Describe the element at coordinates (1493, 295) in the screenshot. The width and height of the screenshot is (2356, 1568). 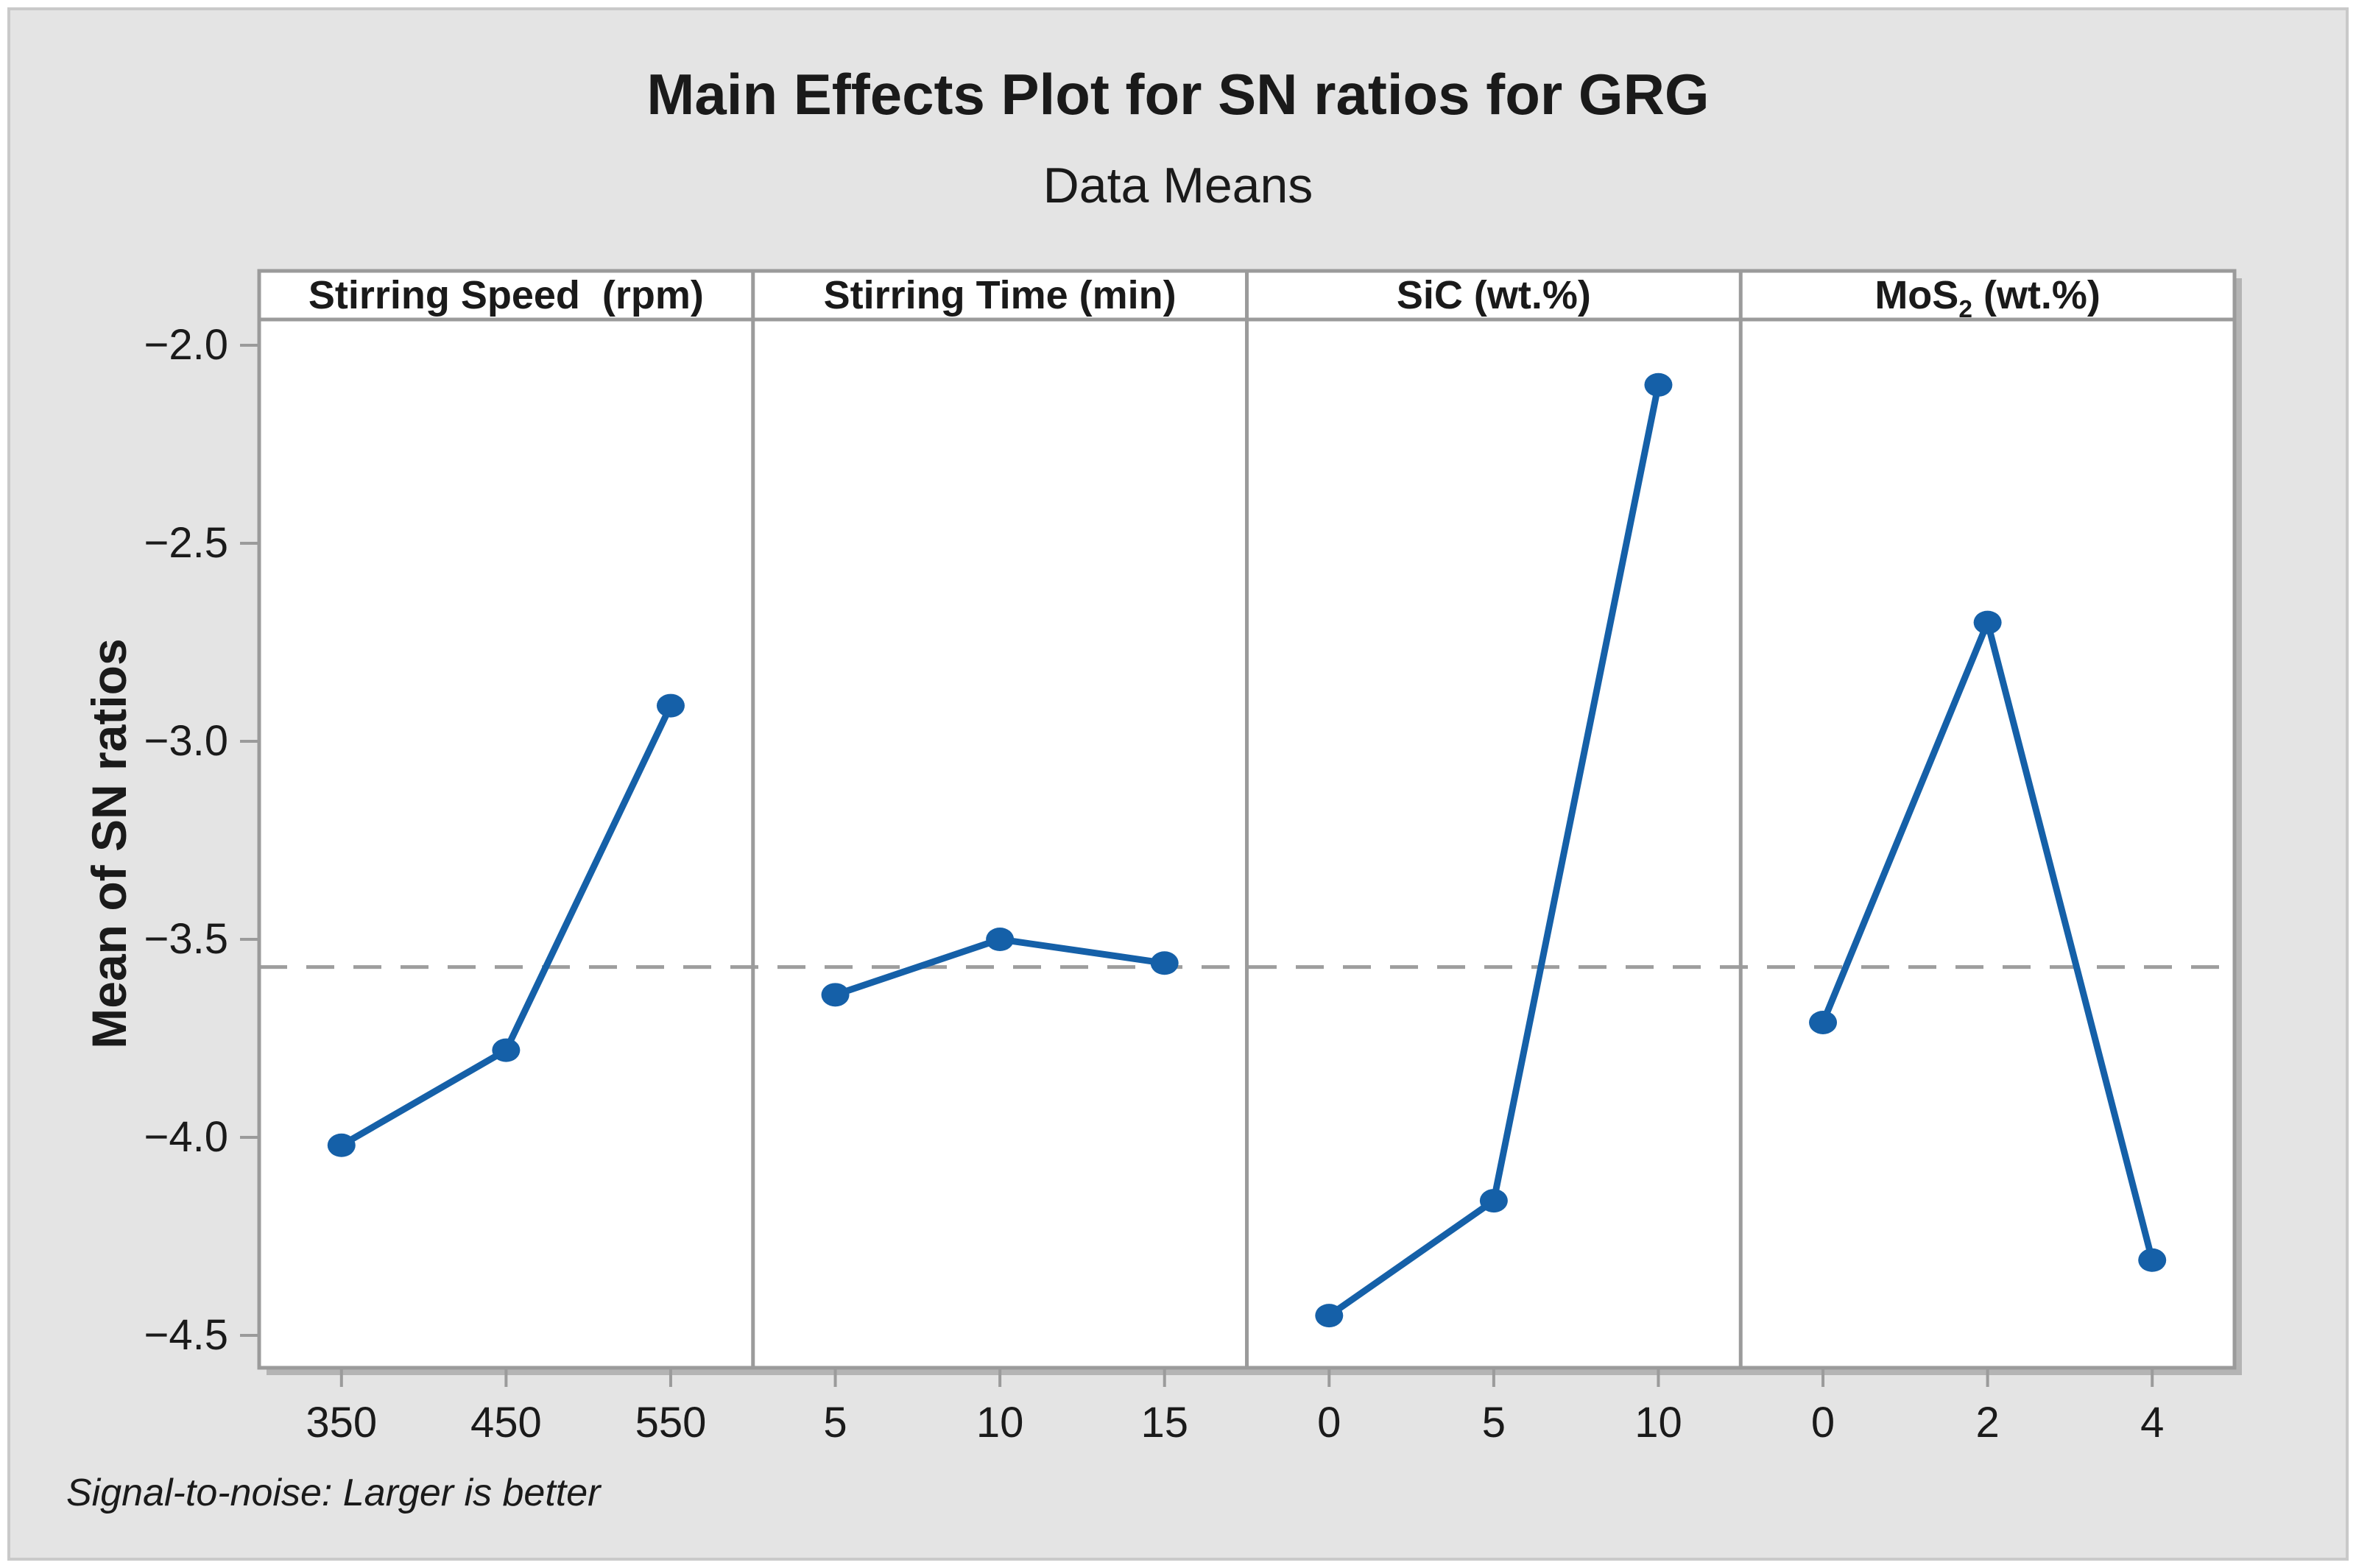
I see `panel-header-label: SiC (wt.%)` at that location.